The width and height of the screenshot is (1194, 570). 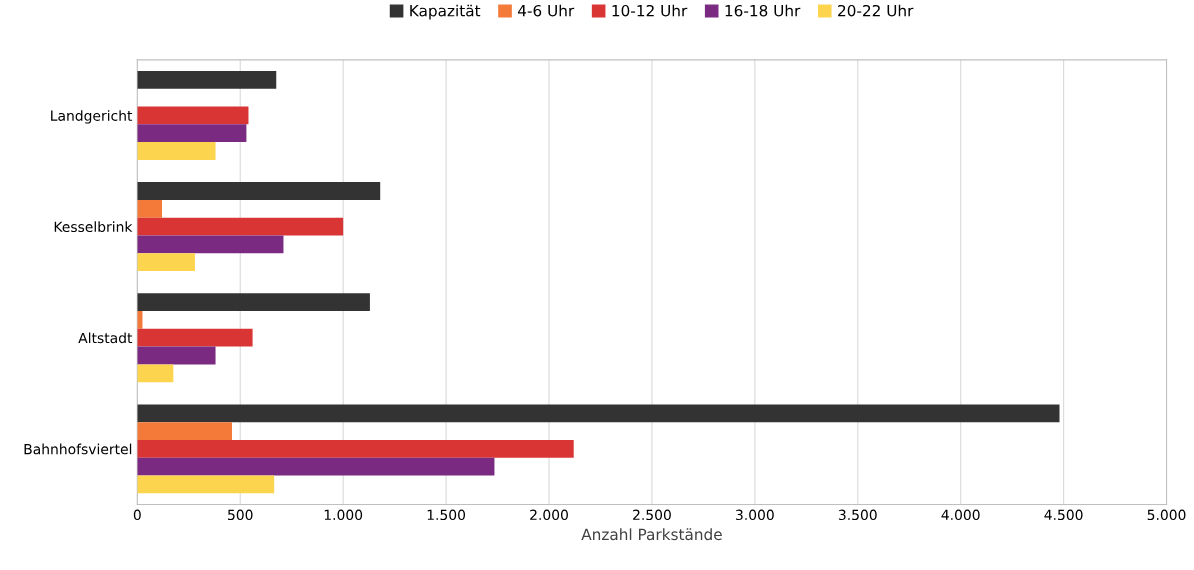 I want to click on y-tick-label: Kesselbrink, so click(x=93, y=227).